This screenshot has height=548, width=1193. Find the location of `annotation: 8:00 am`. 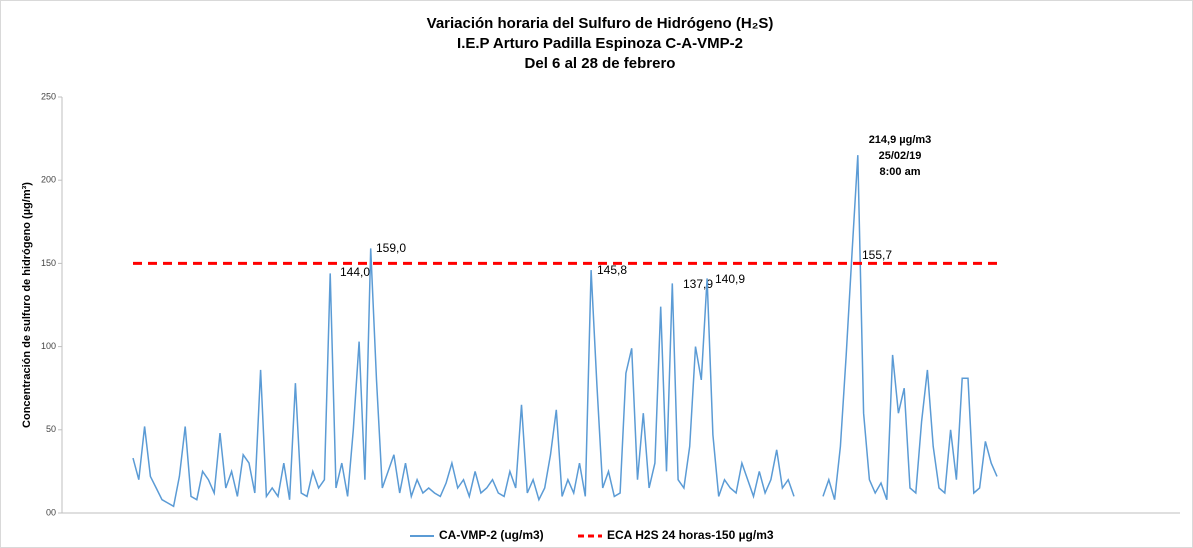

annotation: 8:00 am is located at coordinates (900, 172).